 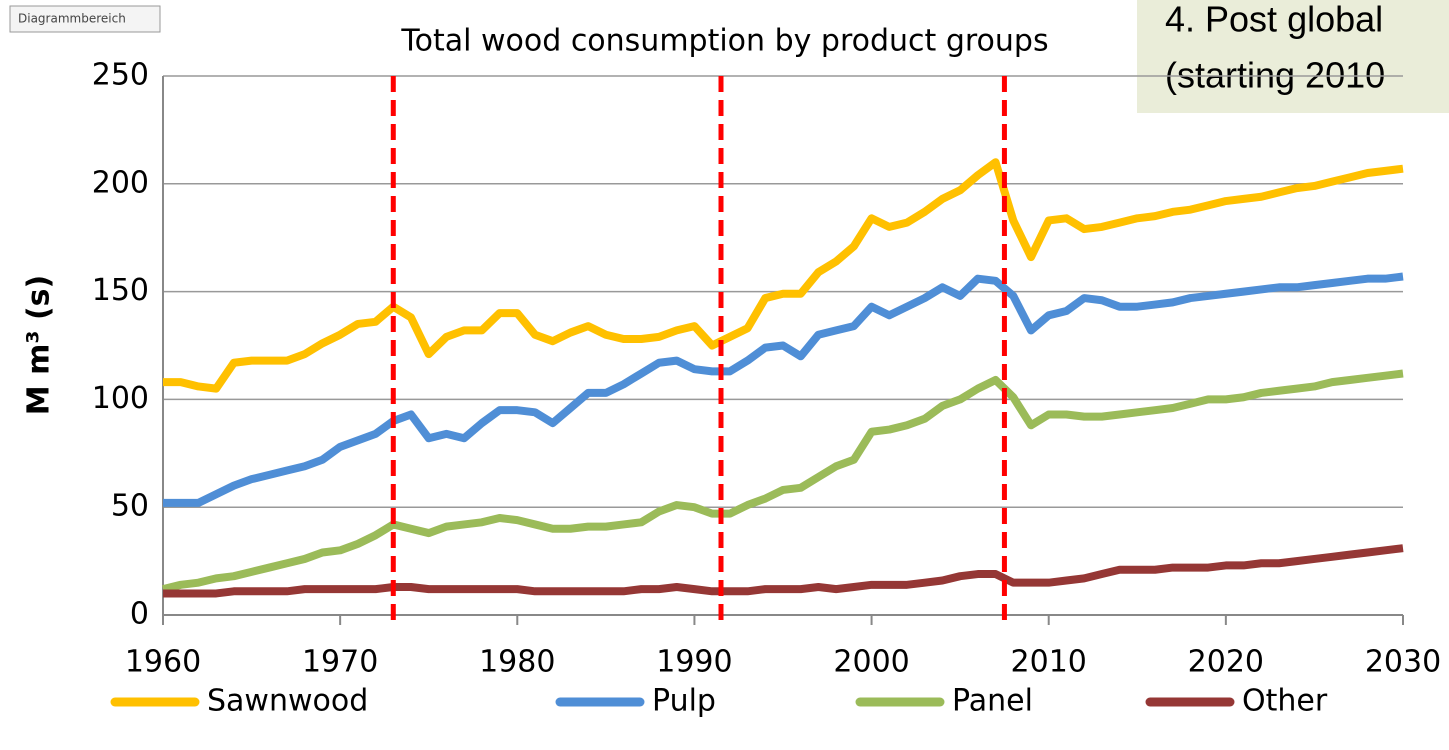 What do you see at coordinates (1274, 20) in the screenshot?
I see `annotation: 4. Post global` at bounding box center [1274, 20].